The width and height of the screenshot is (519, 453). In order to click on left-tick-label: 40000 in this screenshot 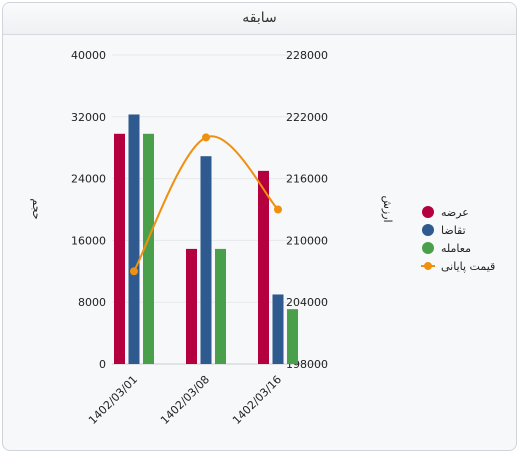, I will do `click(88, 55)`.